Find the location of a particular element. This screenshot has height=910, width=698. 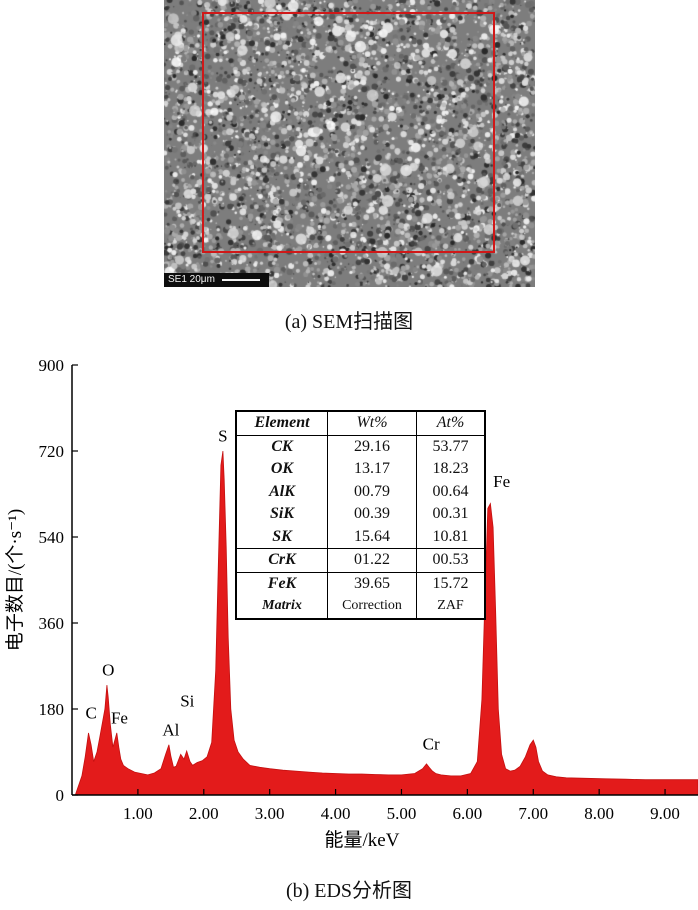

table-cell: 29.16 is located at coordinates (372, 446).